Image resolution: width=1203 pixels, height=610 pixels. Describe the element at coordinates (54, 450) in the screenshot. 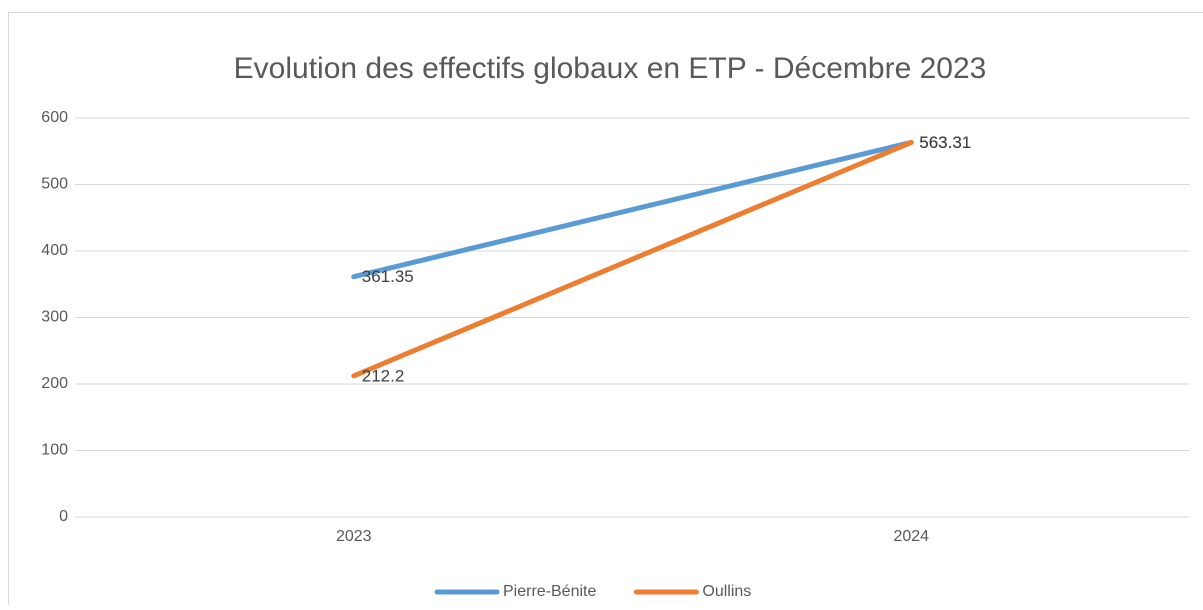

I see `y-tick-label: 100` at that location.